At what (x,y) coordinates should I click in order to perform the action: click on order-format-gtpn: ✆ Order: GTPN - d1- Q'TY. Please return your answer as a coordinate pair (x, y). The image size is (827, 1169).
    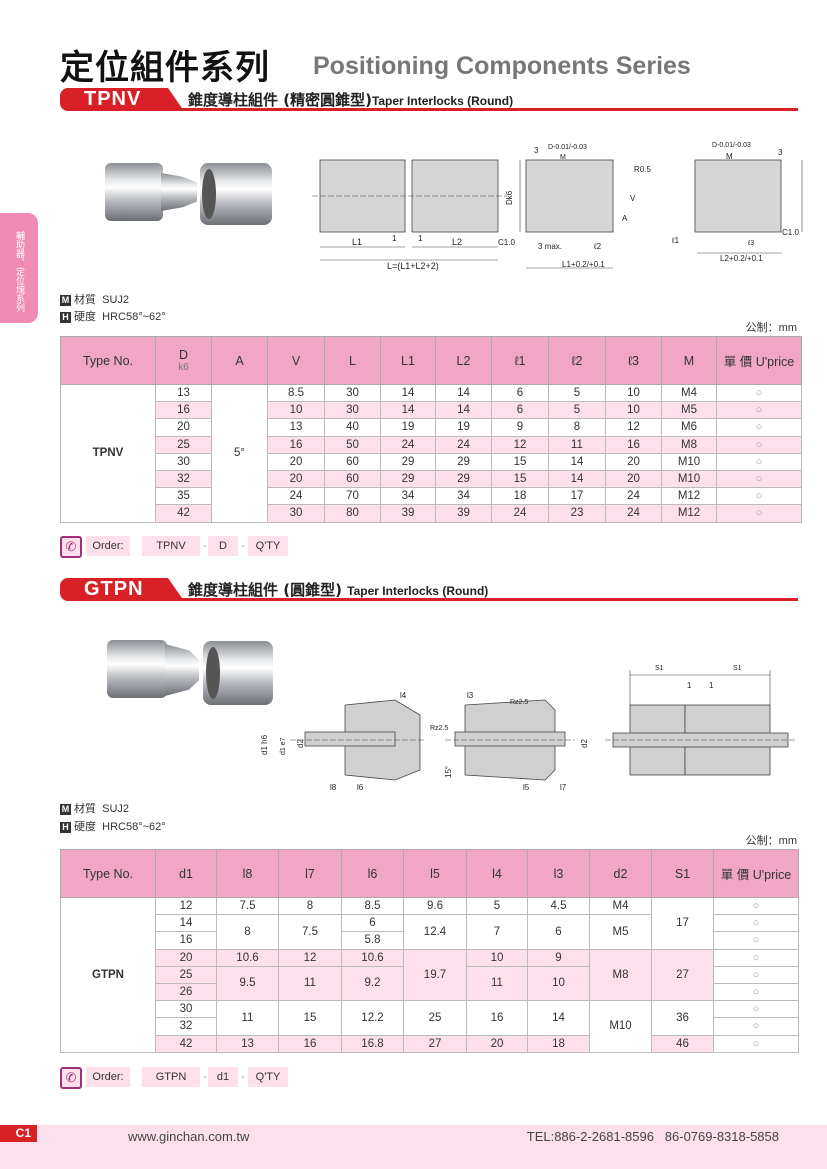
    Looking at the image, I should click on (190, 1078).